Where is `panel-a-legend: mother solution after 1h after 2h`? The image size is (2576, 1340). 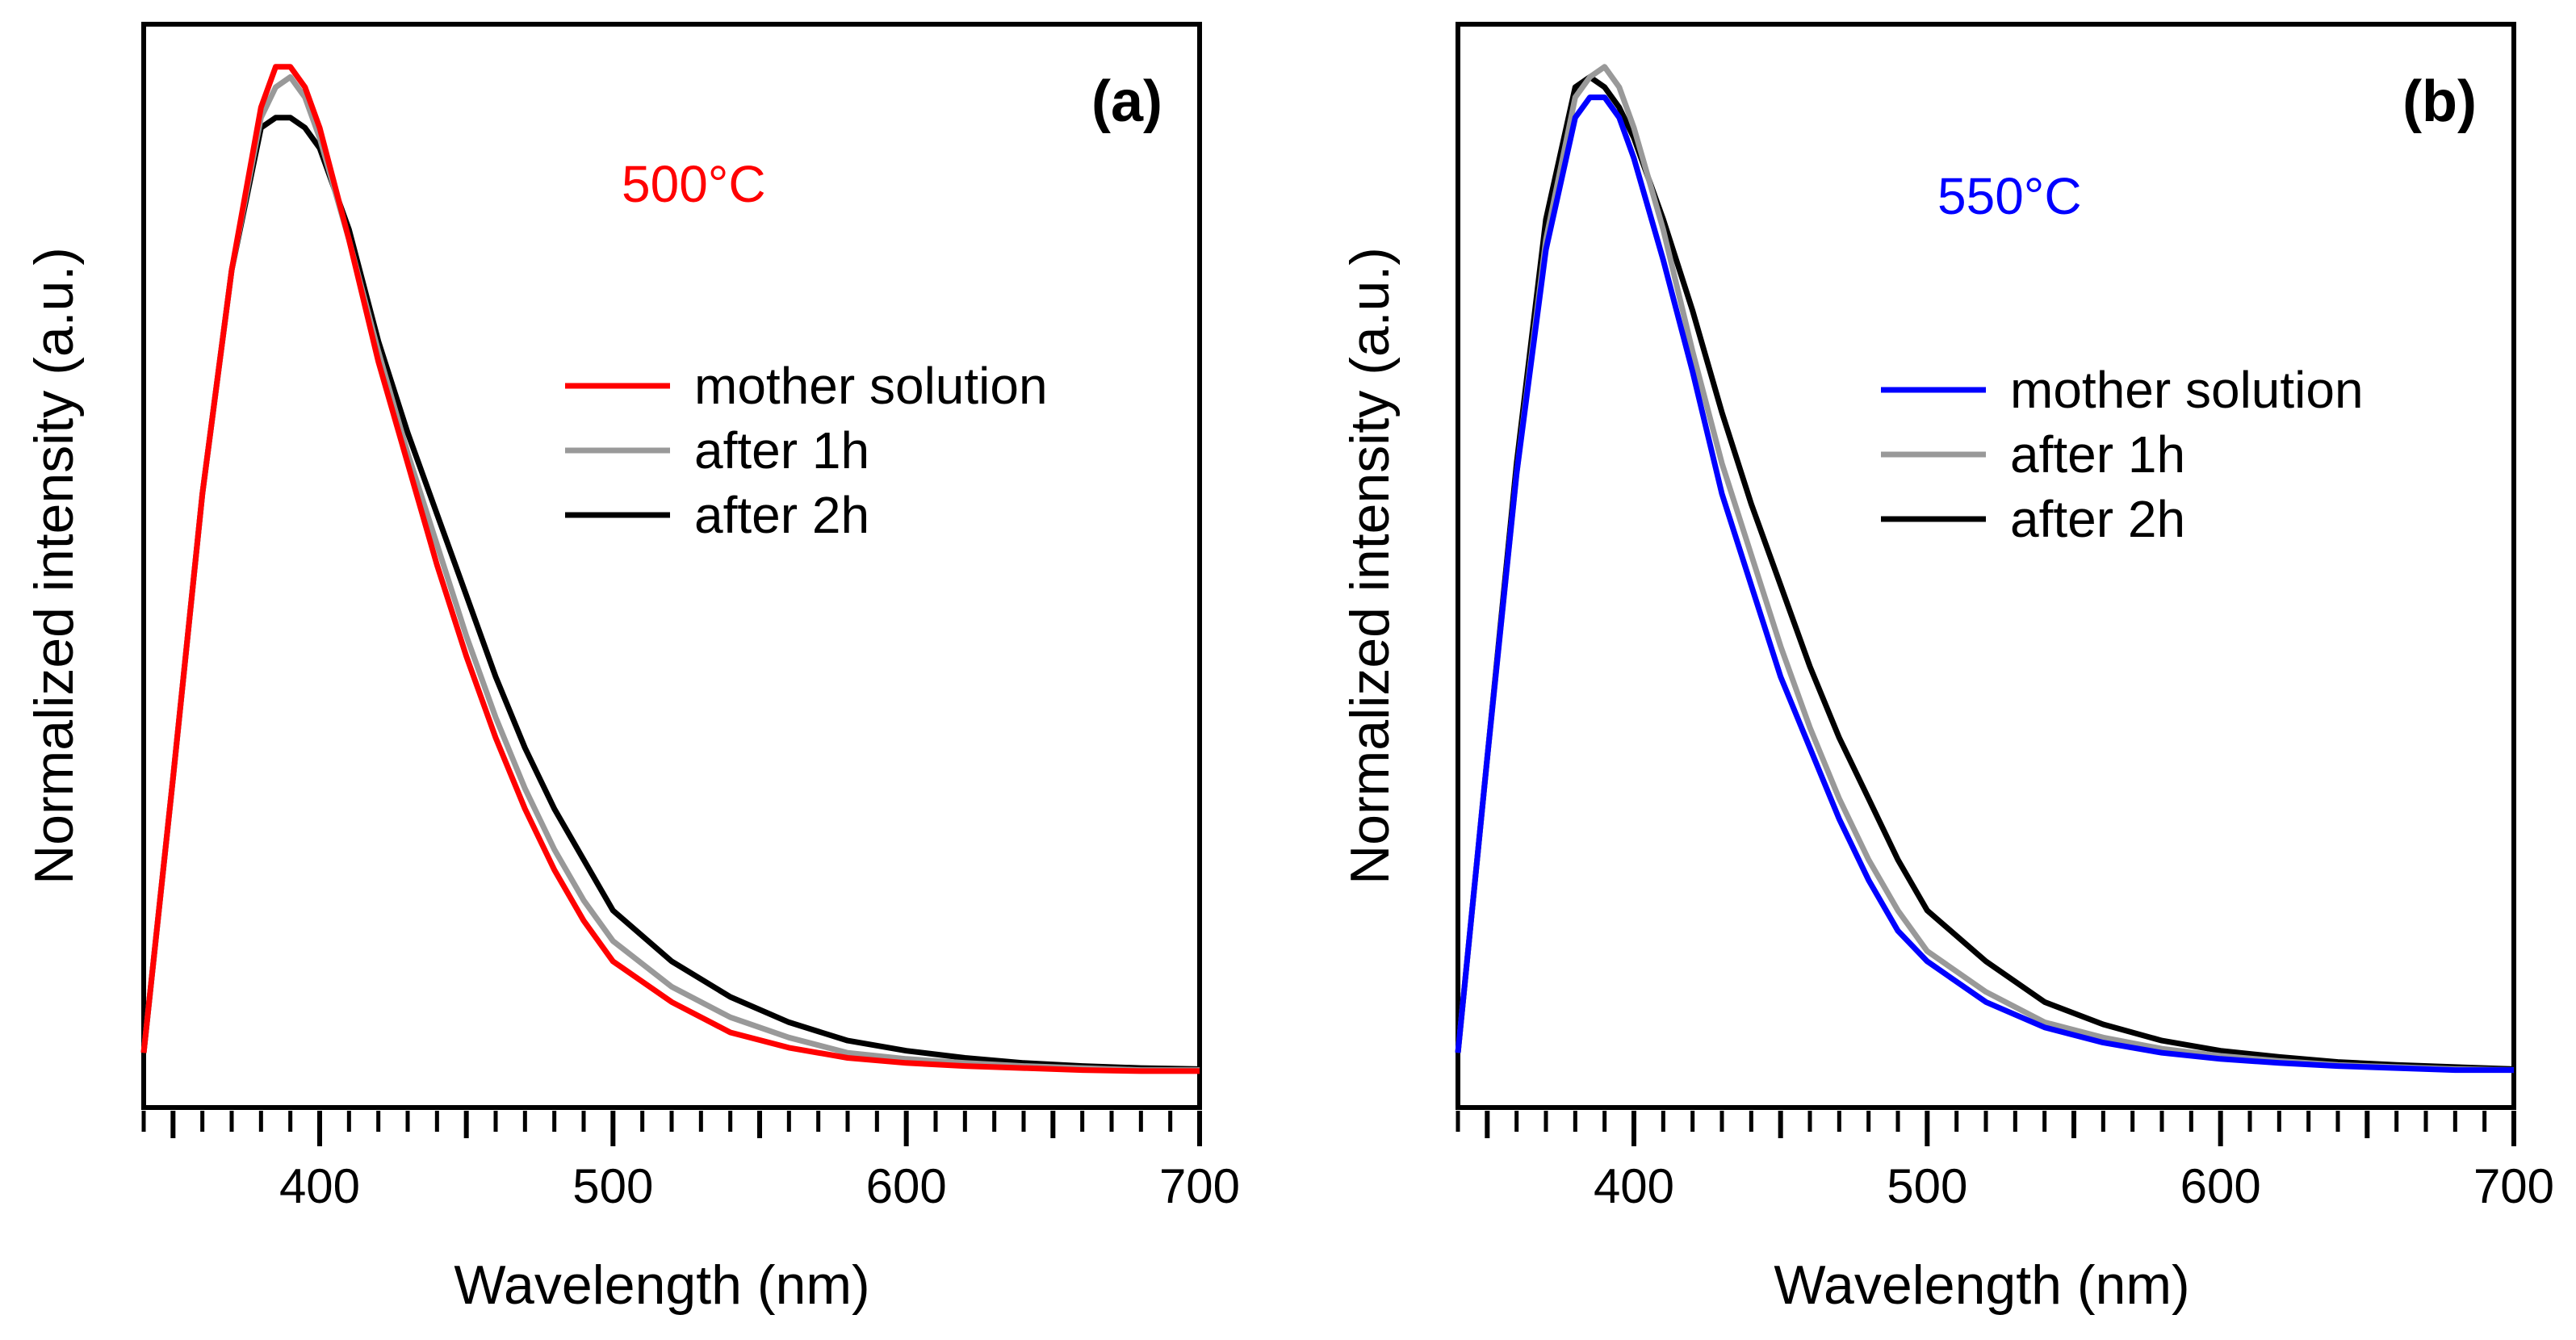 panel-a-legend: mother solution after 1h after 2h is located at coordinates (806, 451).